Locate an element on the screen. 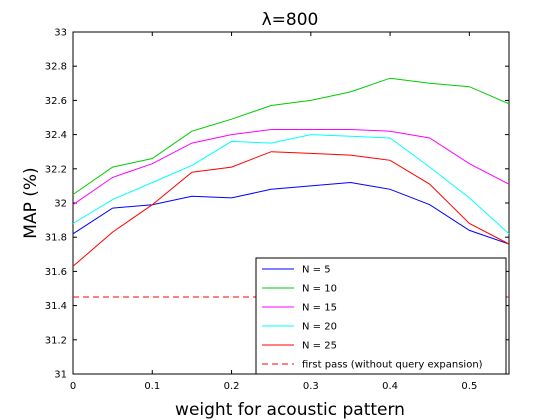  x-tick-label: 0.4 is located at coordinates (390, 386).